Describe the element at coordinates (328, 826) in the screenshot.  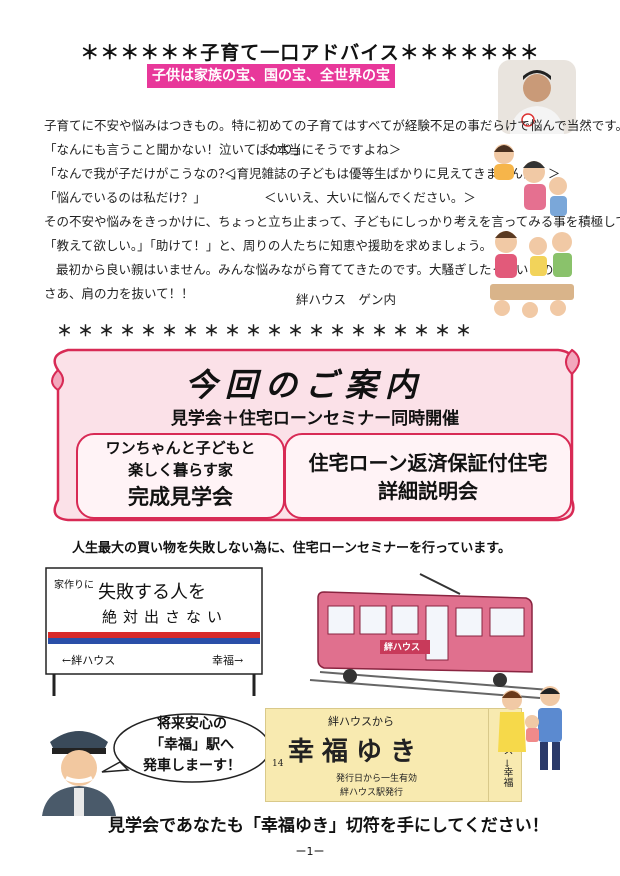
I see `closing-message: 見学会であなたも「幸福ゆき」切符を手にしてください！` at that location.